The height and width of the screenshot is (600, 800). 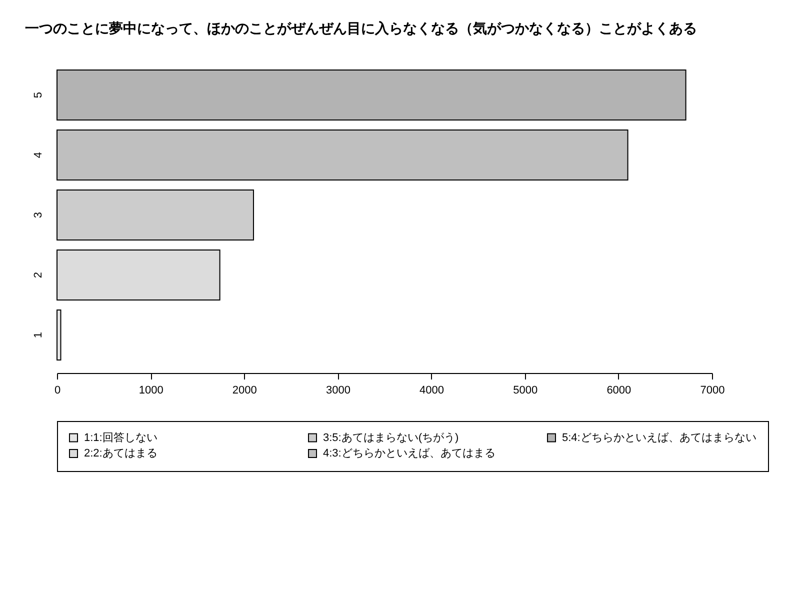 I want to click on x-tick-label: 5000, so click(x=525, y=390).